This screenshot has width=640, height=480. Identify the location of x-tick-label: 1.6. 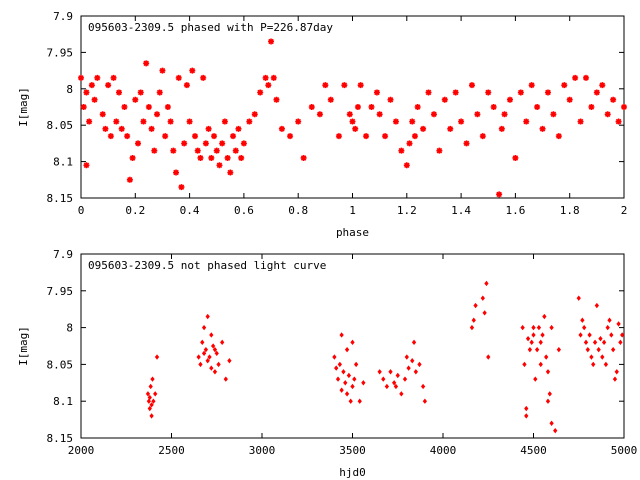
(515, 210).